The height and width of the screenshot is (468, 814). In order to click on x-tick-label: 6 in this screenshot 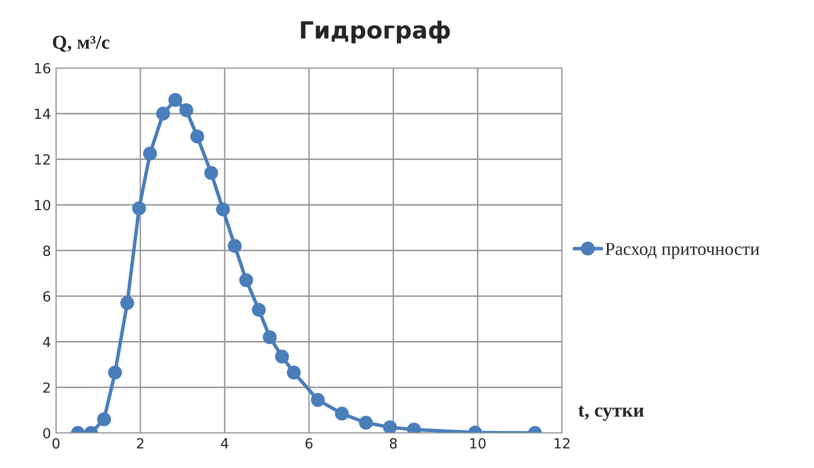, I will do `click(309, 443)`.